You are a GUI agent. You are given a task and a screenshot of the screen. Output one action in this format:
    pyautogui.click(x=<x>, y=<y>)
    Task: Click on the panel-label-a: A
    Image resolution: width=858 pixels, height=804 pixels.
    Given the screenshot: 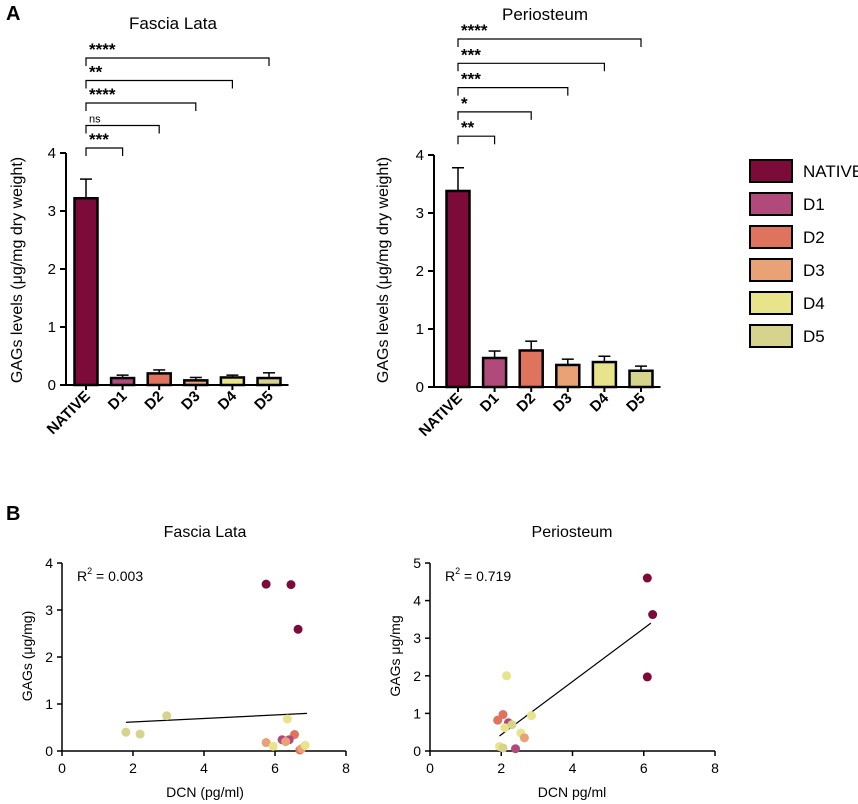 What is the action you would take?
    pyautogui.click(x=13, y=14)
    